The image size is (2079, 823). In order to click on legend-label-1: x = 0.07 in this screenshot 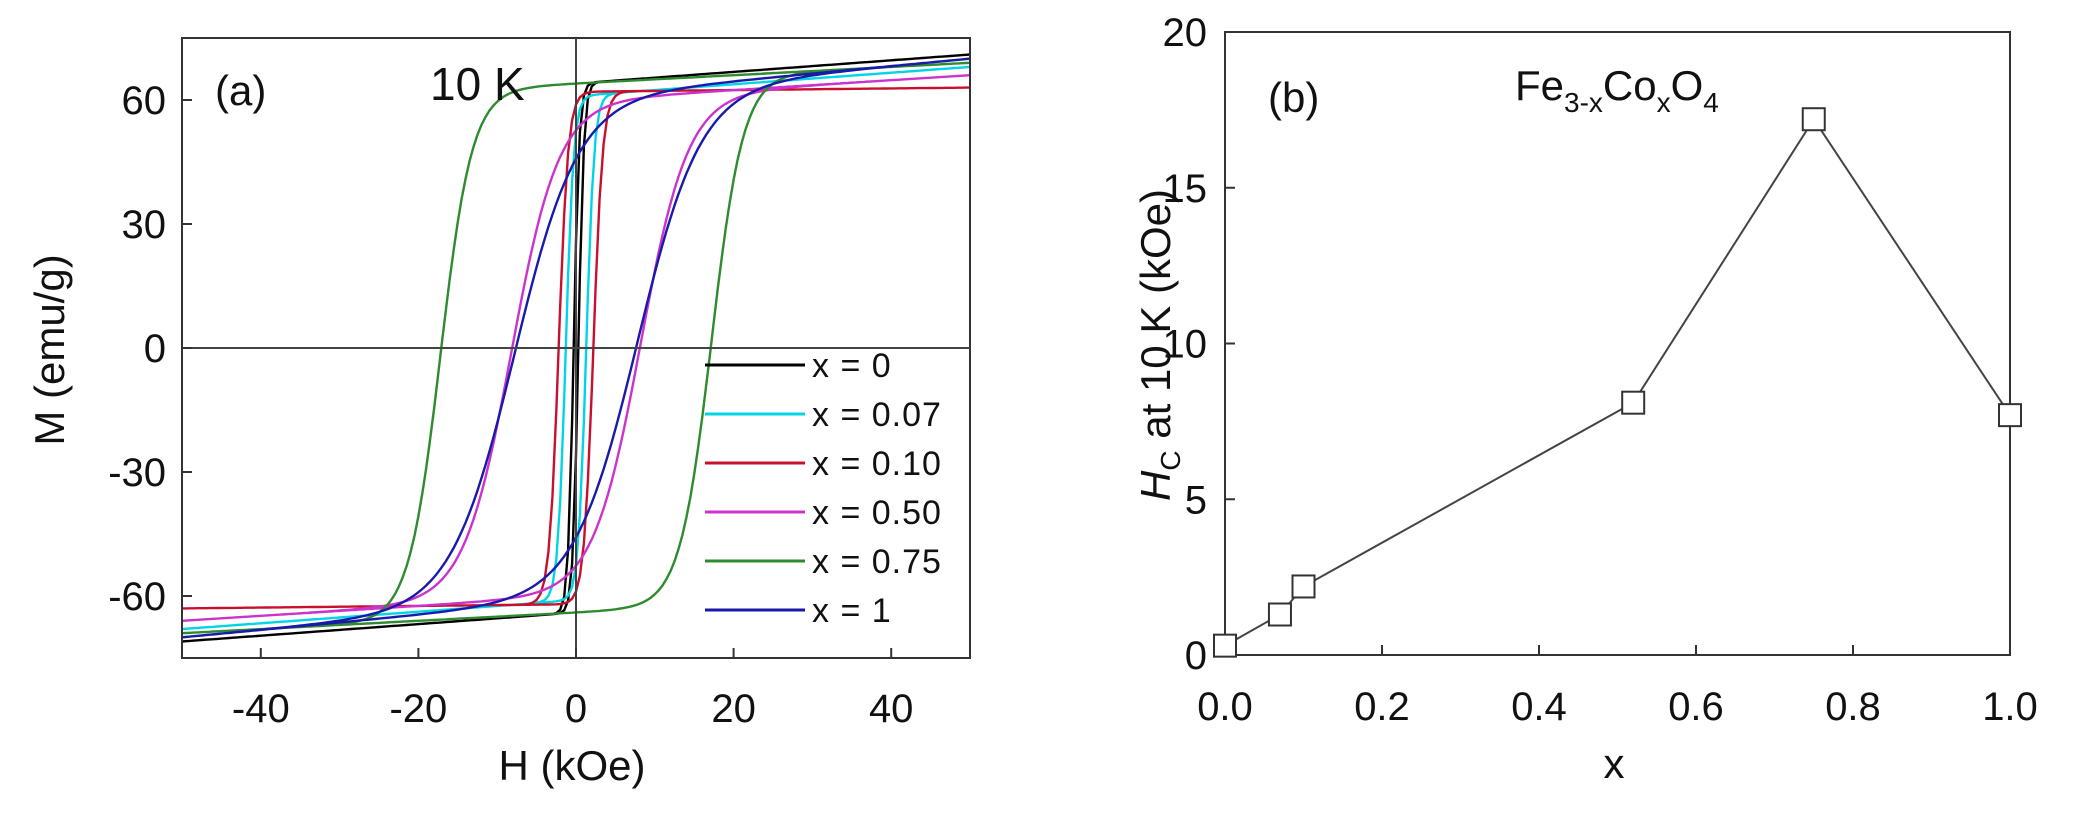, I will do `click(877, 415)`.